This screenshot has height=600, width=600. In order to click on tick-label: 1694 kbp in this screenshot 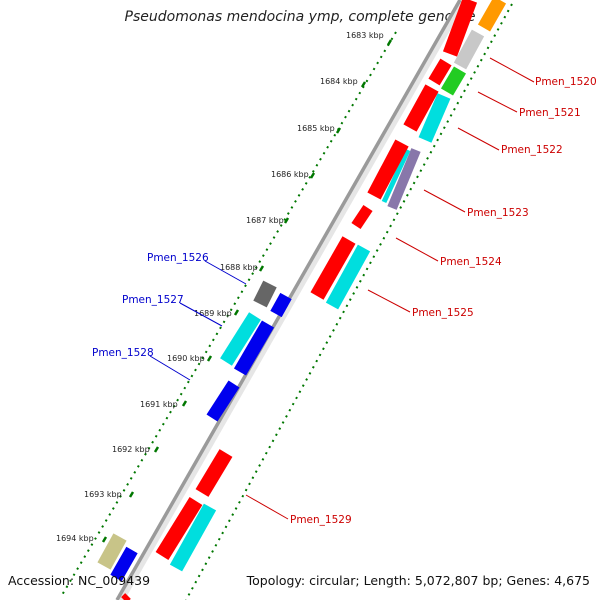, I will do `click(75, 538)`.